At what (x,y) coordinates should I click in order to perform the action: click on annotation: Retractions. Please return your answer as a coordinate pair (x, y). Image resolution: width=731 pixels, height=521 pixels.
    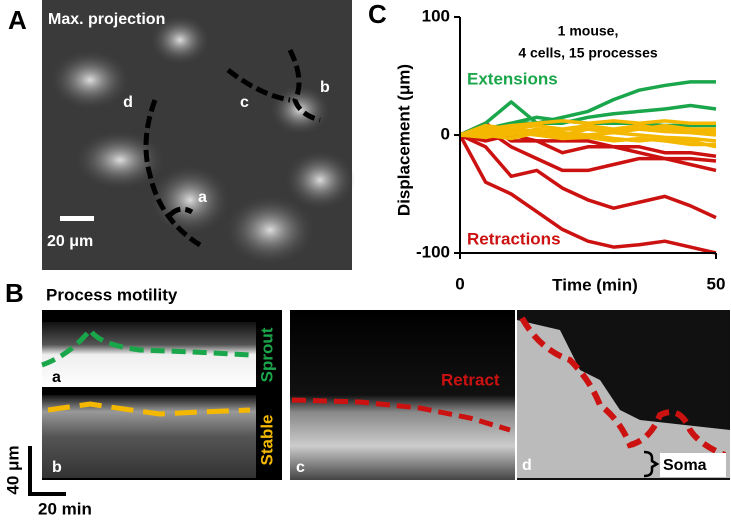
    Looking at the image, I should click on (514, 238).